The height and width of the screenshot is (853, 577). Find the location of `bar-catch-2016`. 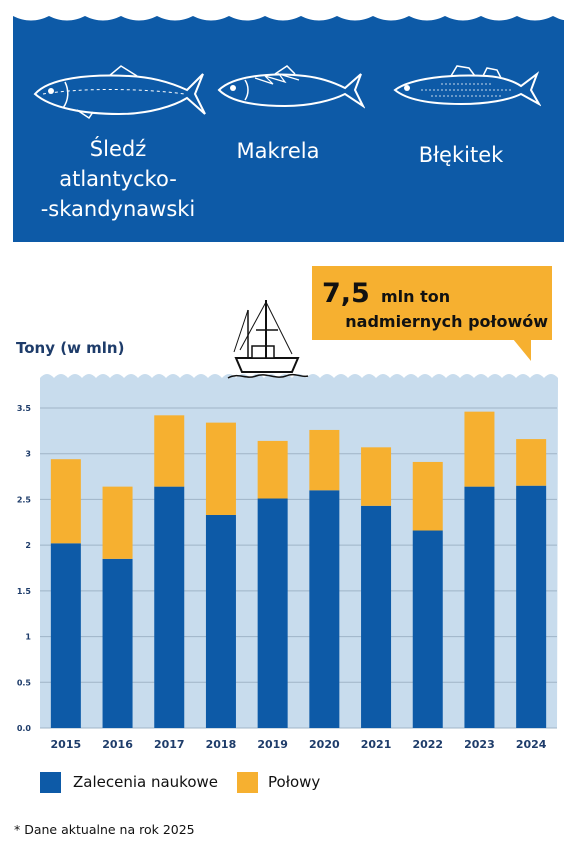

bar-catch-2016 is located at coordinates (117, 522).